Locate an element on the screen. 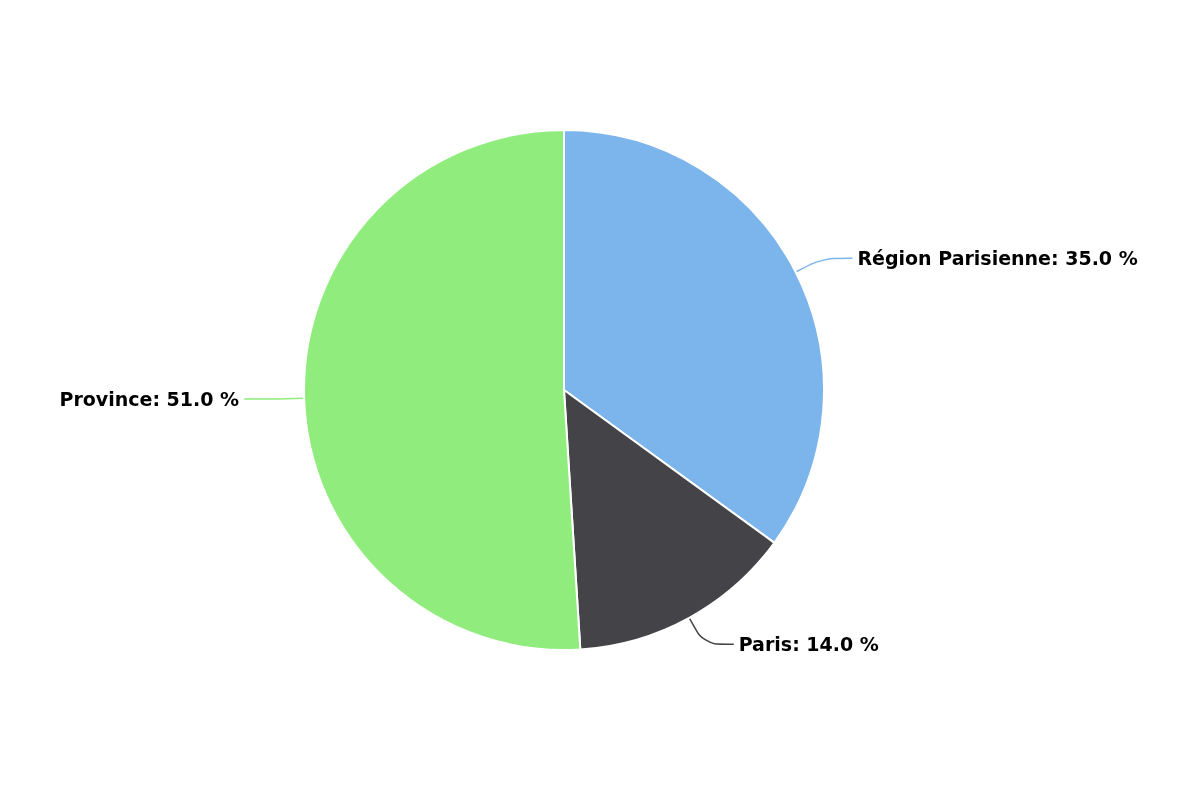 The width and height of the screenshot is (1200, 800). slice-label: Paris: 14.0 % is located at coordinates (808, 644).